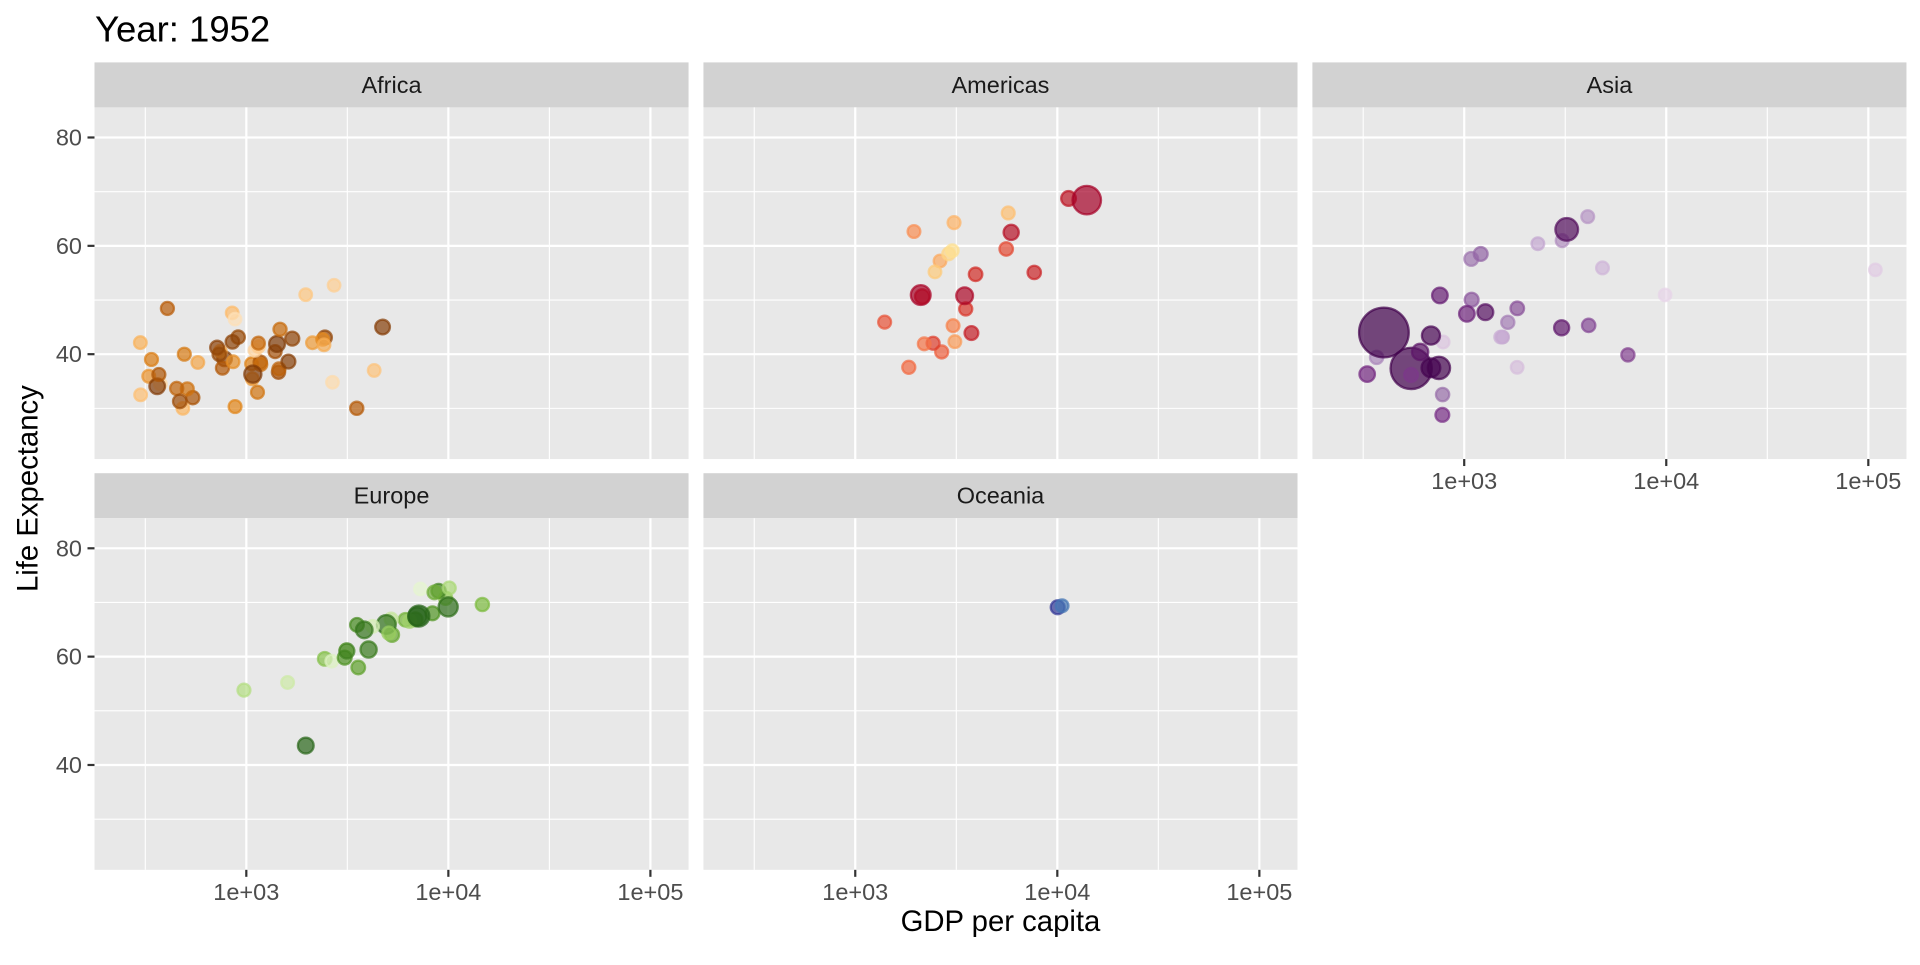  What do you see at coordinates (392, 496) in the screenshot?
I see `svg-text: Europe` at bounding box center [392, 496].